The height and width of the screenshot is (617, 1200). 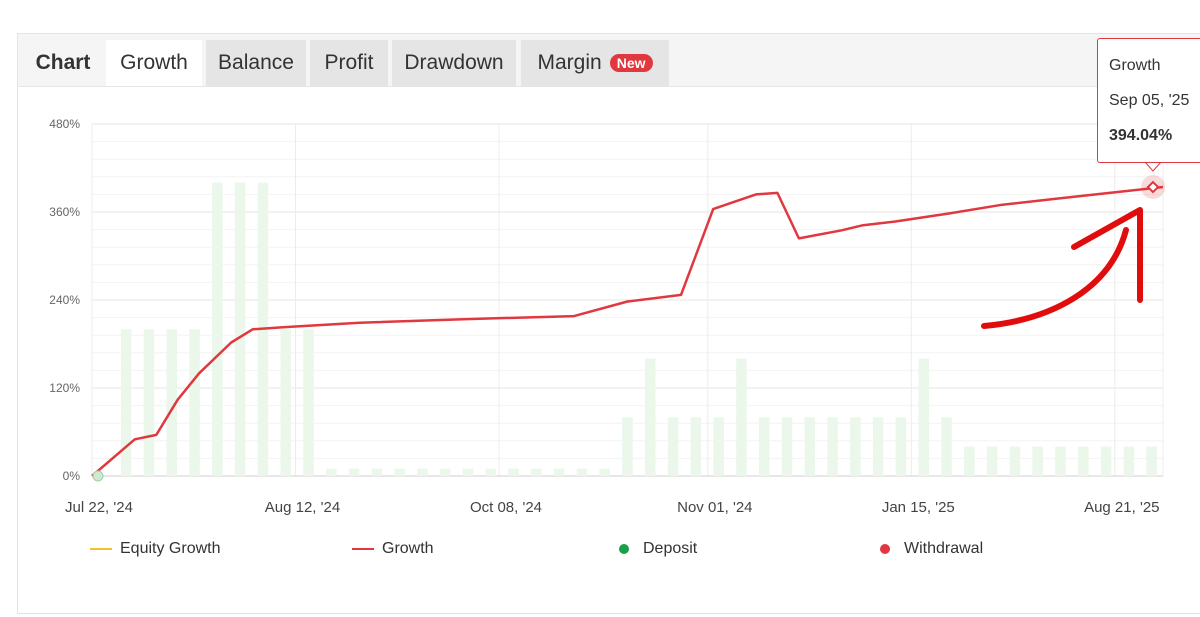 I want to click on tab-profit: Profit, so click(x=349, y=63).